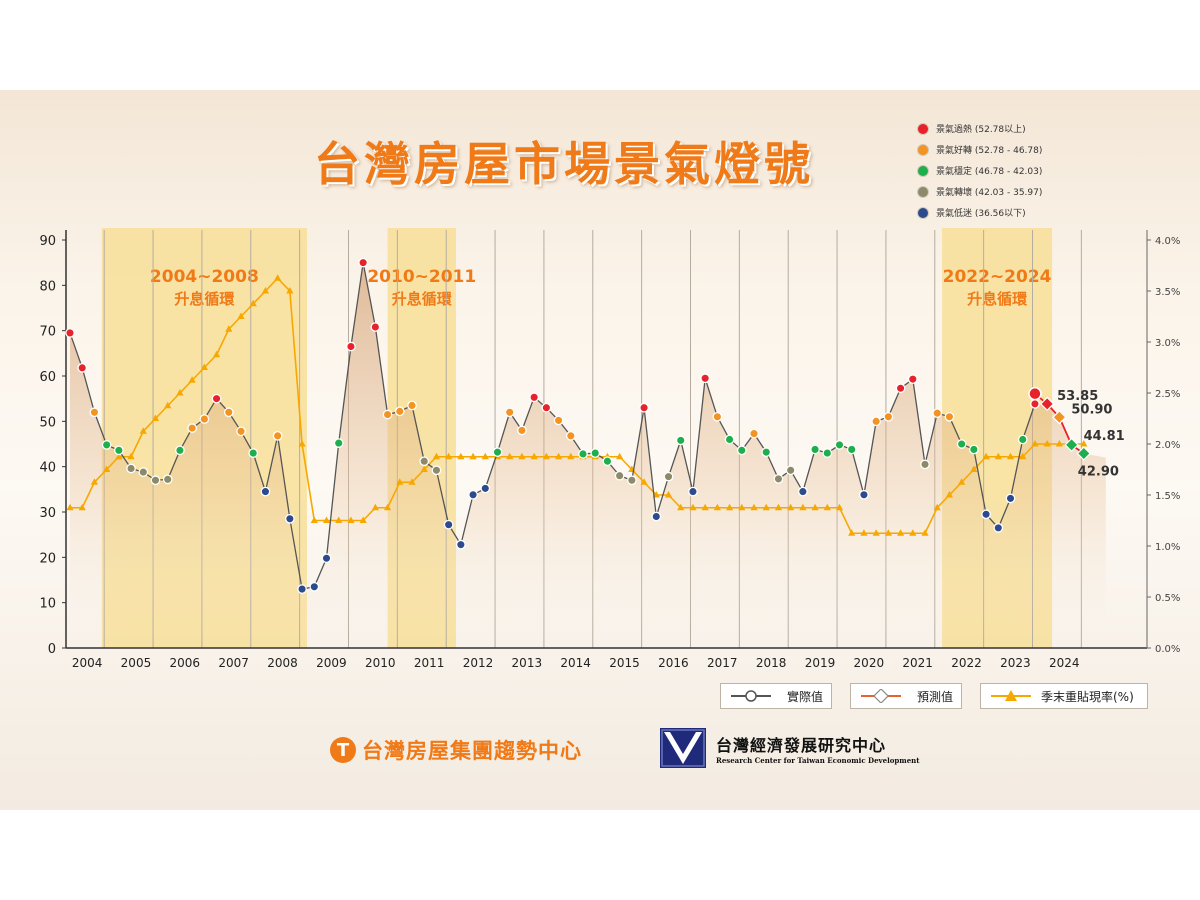  Describe the element at coordinates (1167, 649) in the screenshot. I see `y2-tick-label: 0.0%` at that location.